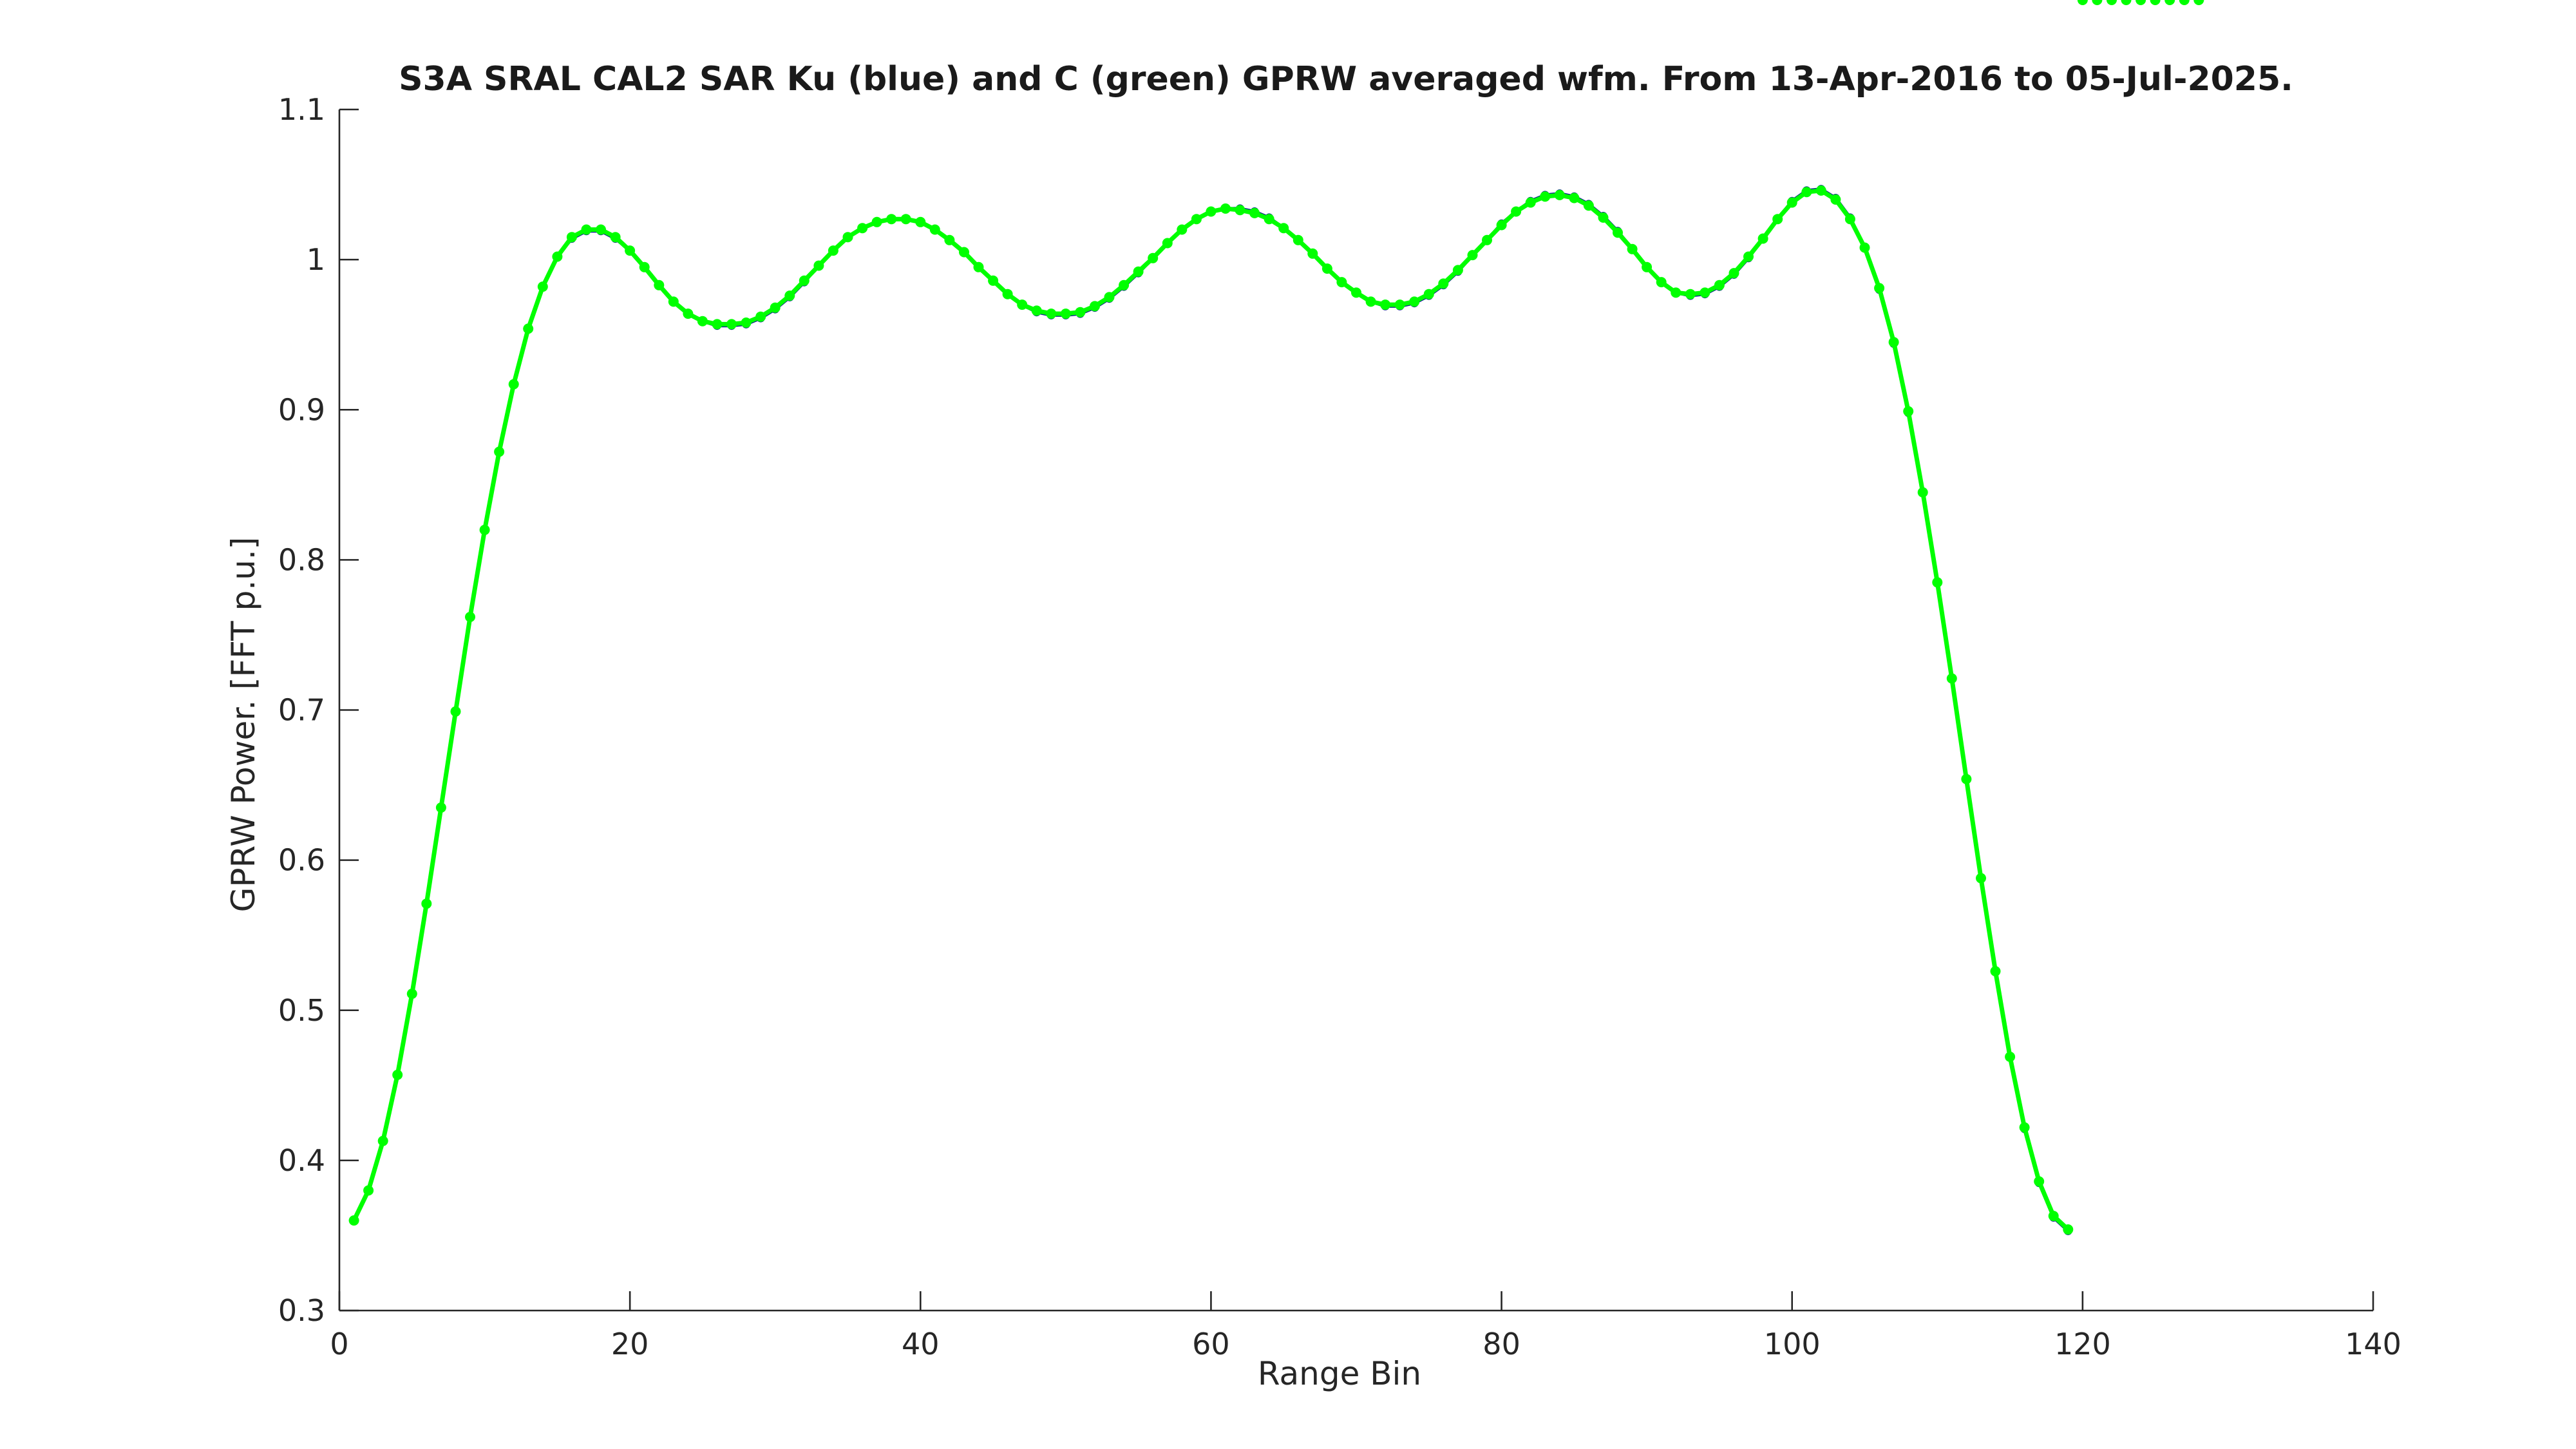  I want to click on x-tick-label: 100, so click(1793, 1344).